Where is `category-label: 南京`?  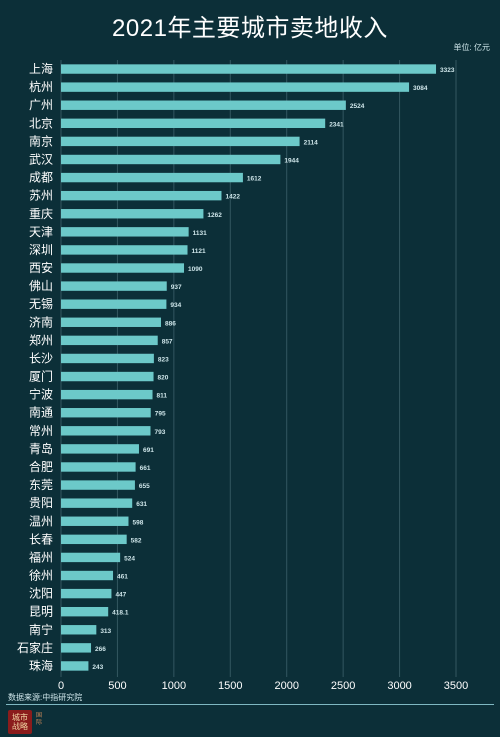
category-label: 南京 is located at coordinates (41, 140).